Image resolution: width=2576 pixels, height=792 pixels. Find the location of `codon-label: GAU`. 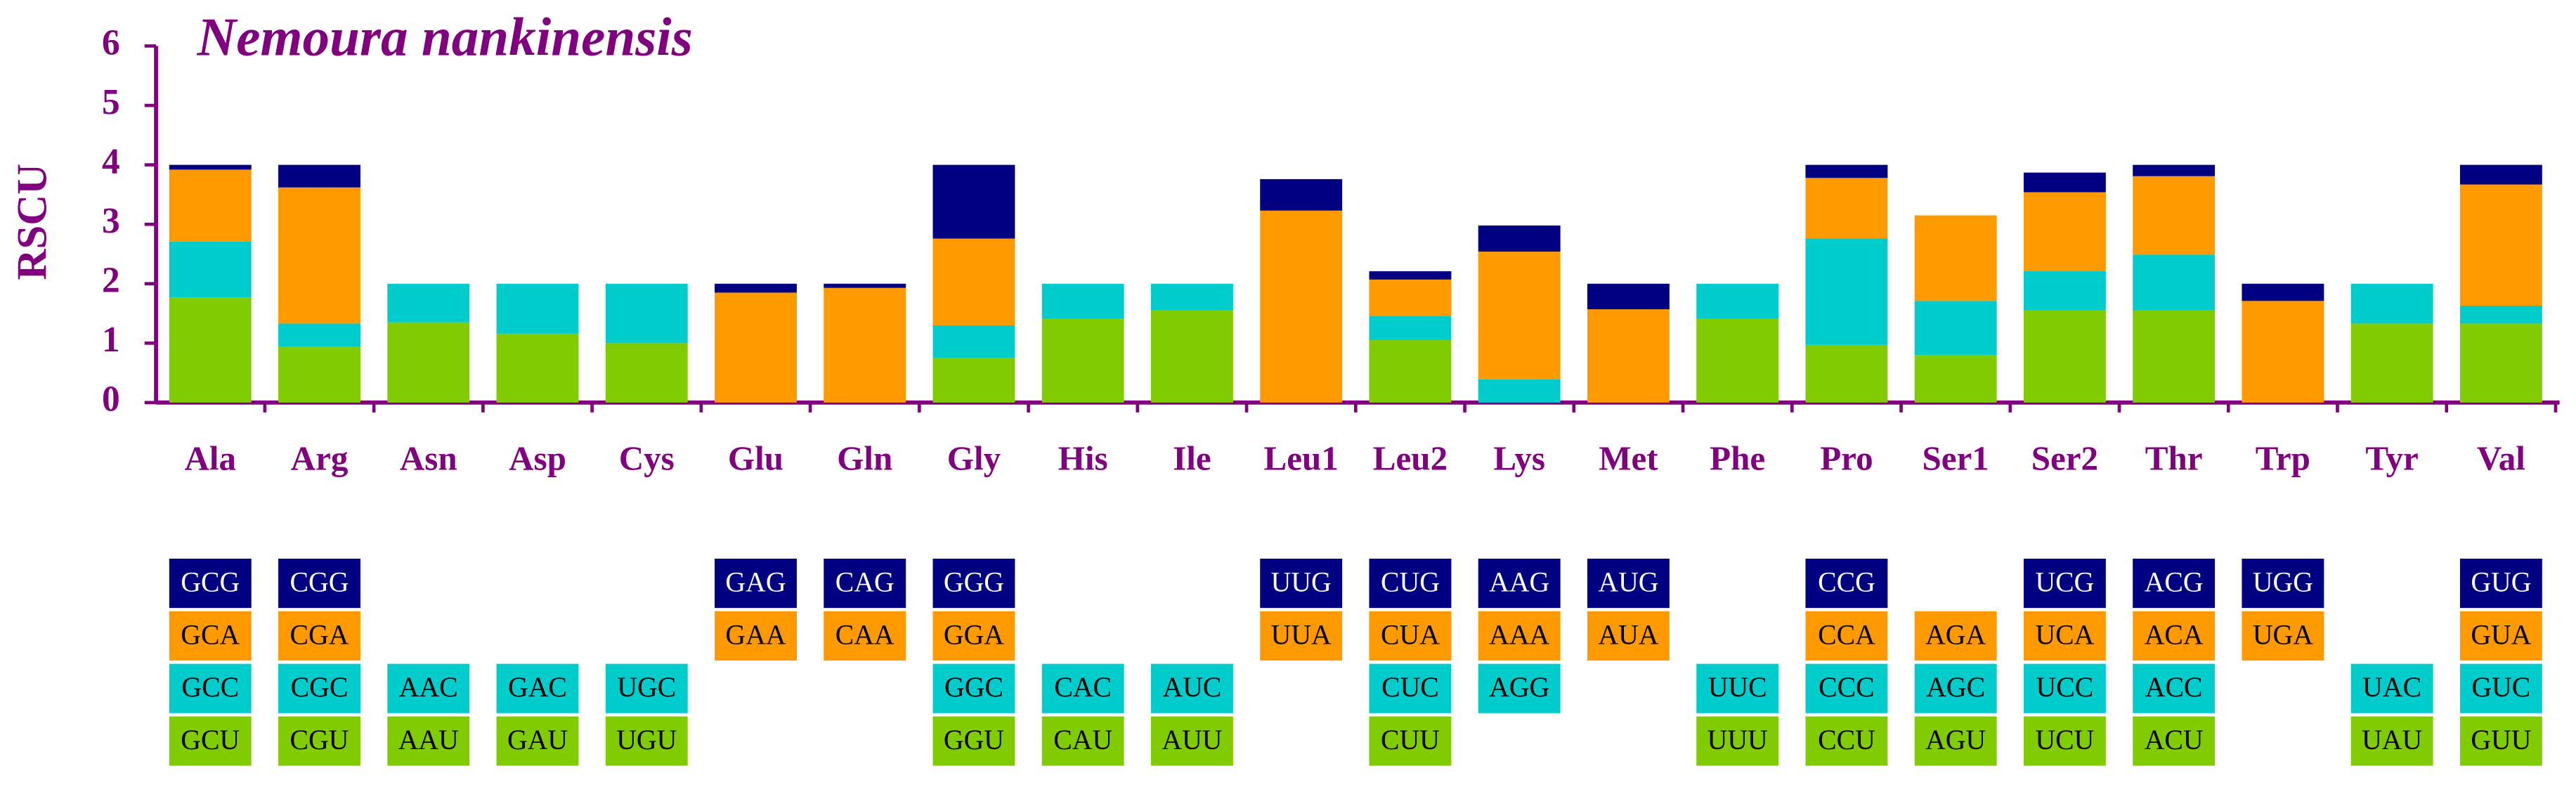

codon-label: GAU is located at coordinates (537, 740).